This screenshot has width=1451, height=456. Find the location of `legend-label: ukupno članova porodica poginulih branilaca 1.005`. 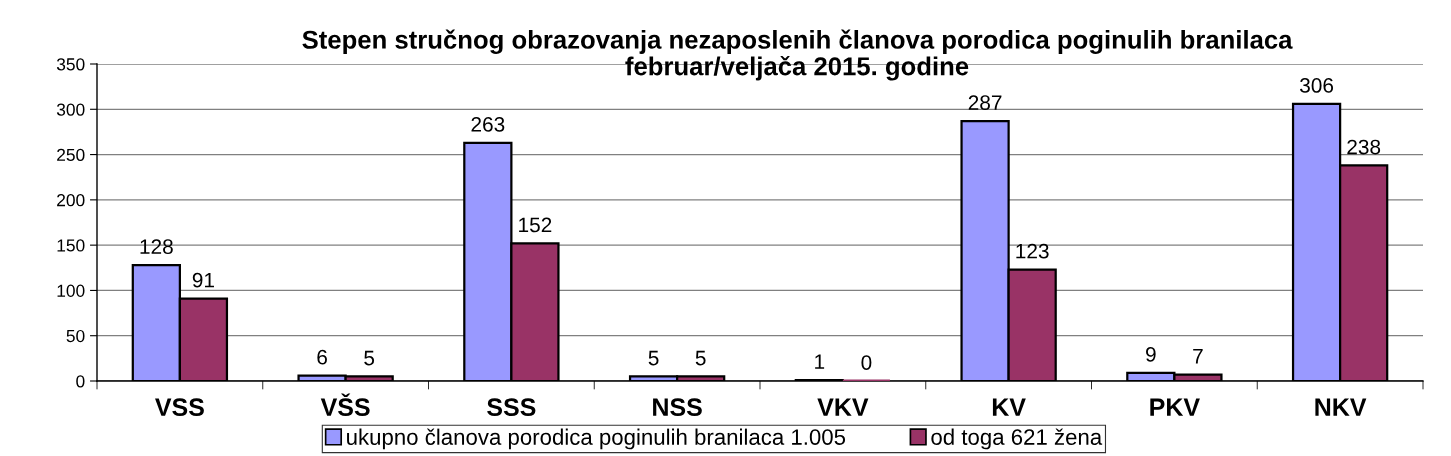

legend-label: ukupno članova porodica poginulih branilaca 1.005 is located at coordinates (596, 439).